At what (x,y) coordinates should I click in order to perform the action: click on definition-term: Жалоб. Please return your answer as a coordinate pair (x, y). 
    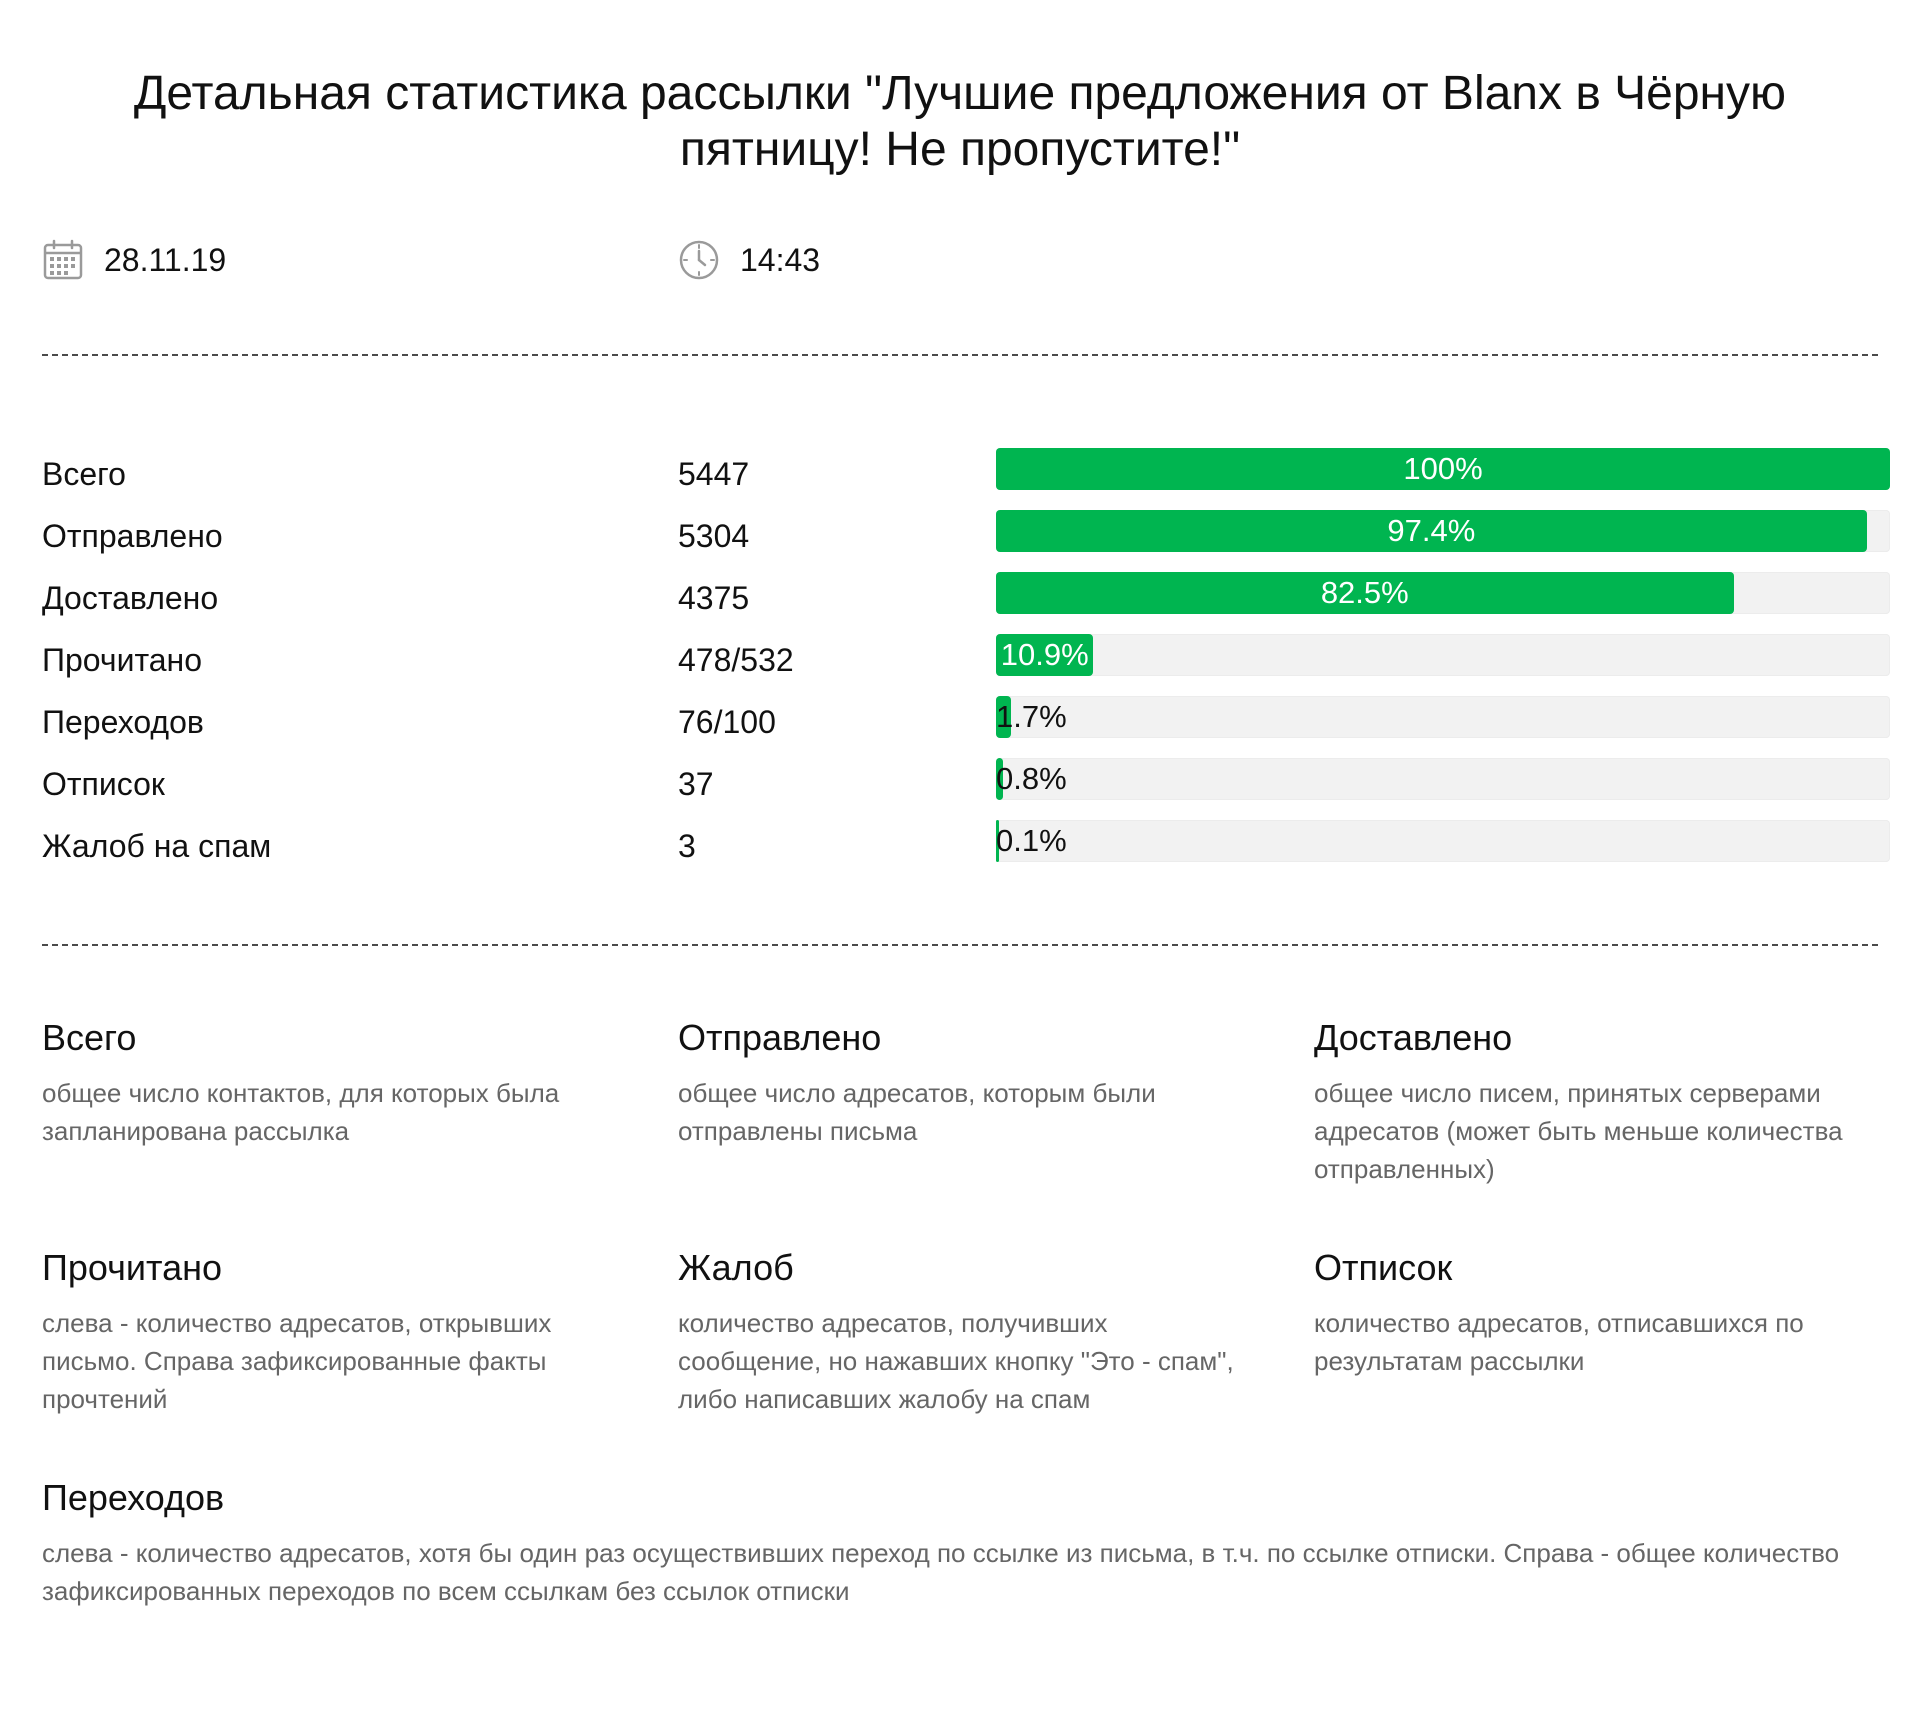
    Looking at the image, I should click on (736, 1267).